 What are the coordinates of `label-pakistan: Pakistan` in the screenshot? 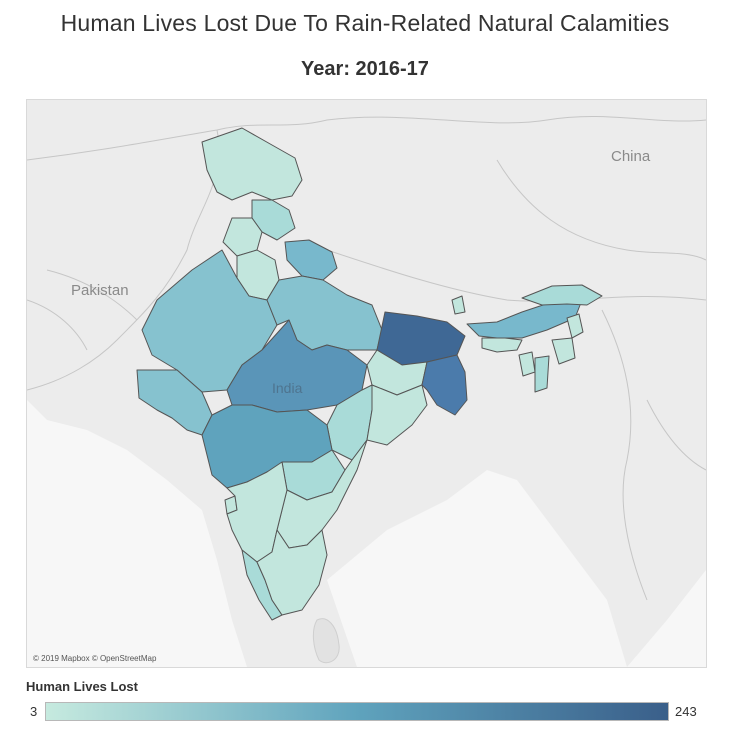 It's located at (100, 290).